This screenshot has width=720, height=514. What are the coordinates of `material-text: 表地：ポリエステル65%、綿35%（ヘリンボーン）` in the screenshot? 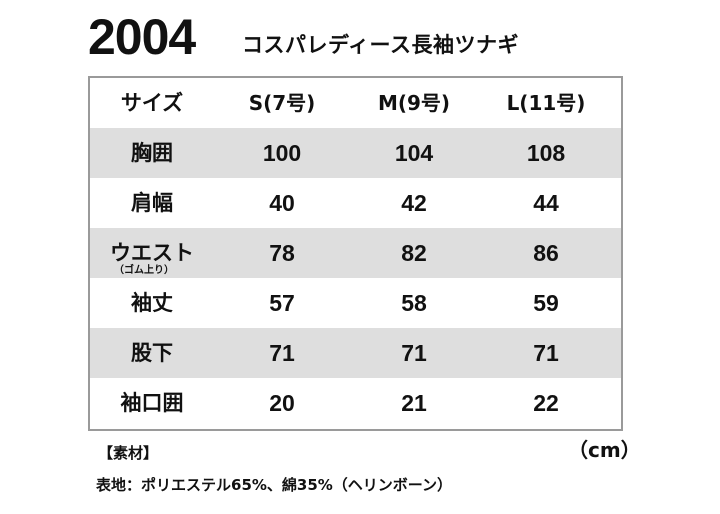 It's located at (274, 485).